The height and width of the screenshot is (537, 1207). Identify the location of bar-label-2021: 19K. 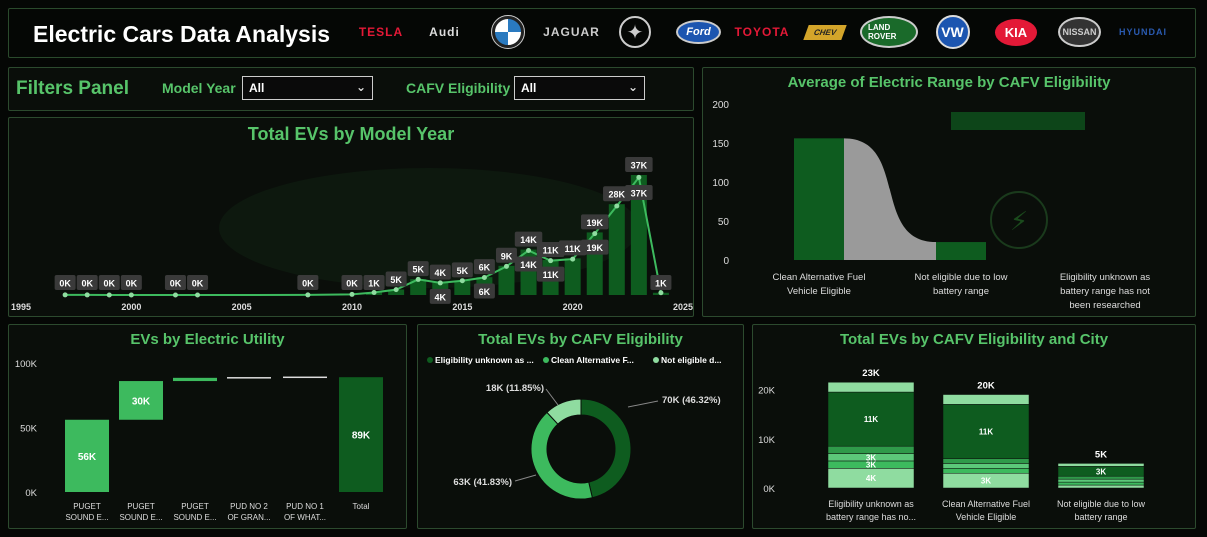
(594, 222).